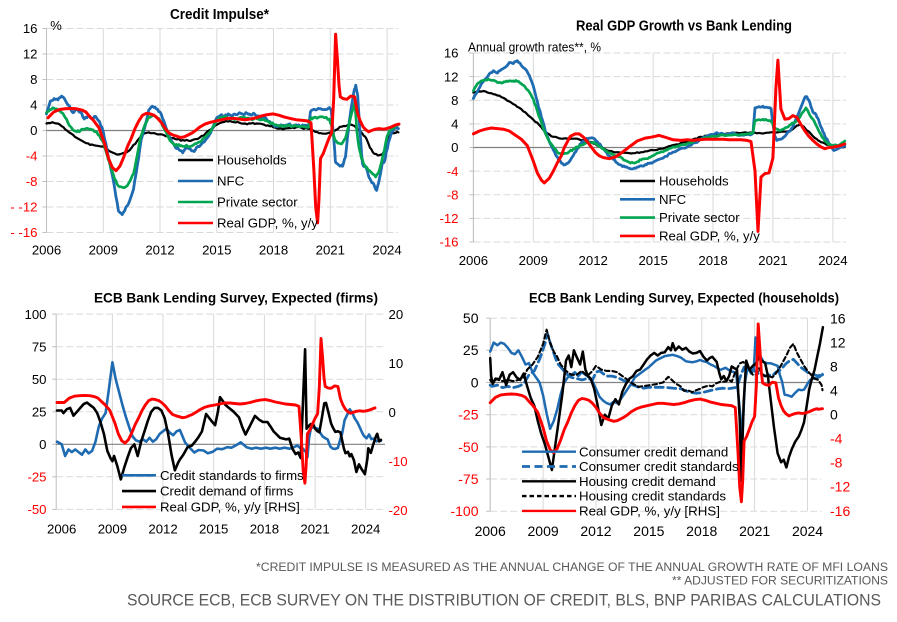 The image size is (897, 622). I want to click on svg-text: - -16, so click(23, 232).